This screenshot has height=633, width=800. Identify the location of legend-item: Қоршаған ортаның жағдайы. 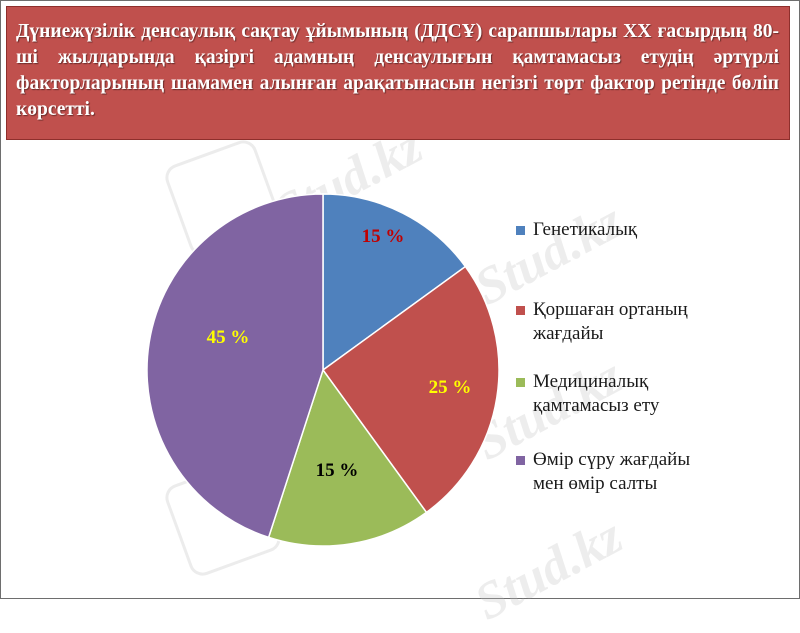
(603, 322).